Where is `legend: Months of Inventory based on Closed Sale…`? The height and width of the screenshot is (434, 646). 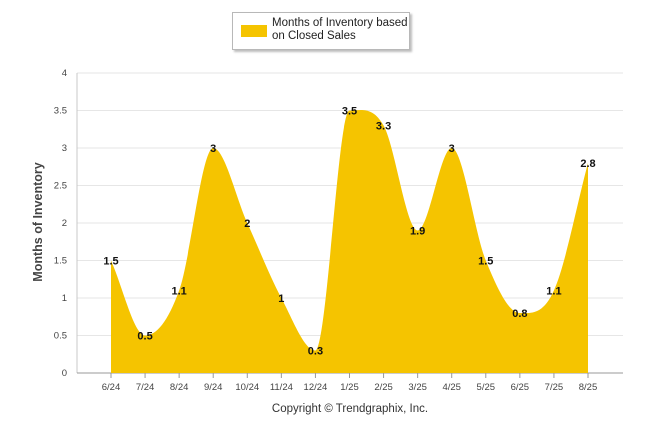 legend: Months of Inventory based on Closed Sale… is located at coordinates (321, 31).